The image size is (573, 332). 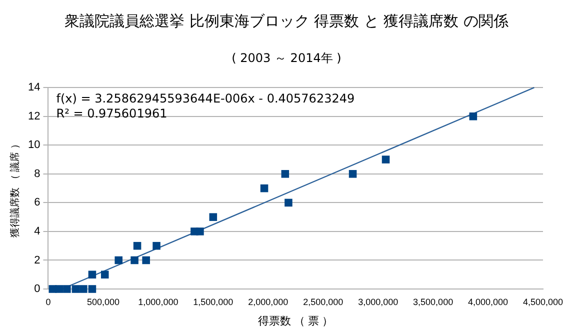 I want to click on annotation: f(x) = 3.25862945593644E-006x - 0.4057623249, so click(x=205, y=99).